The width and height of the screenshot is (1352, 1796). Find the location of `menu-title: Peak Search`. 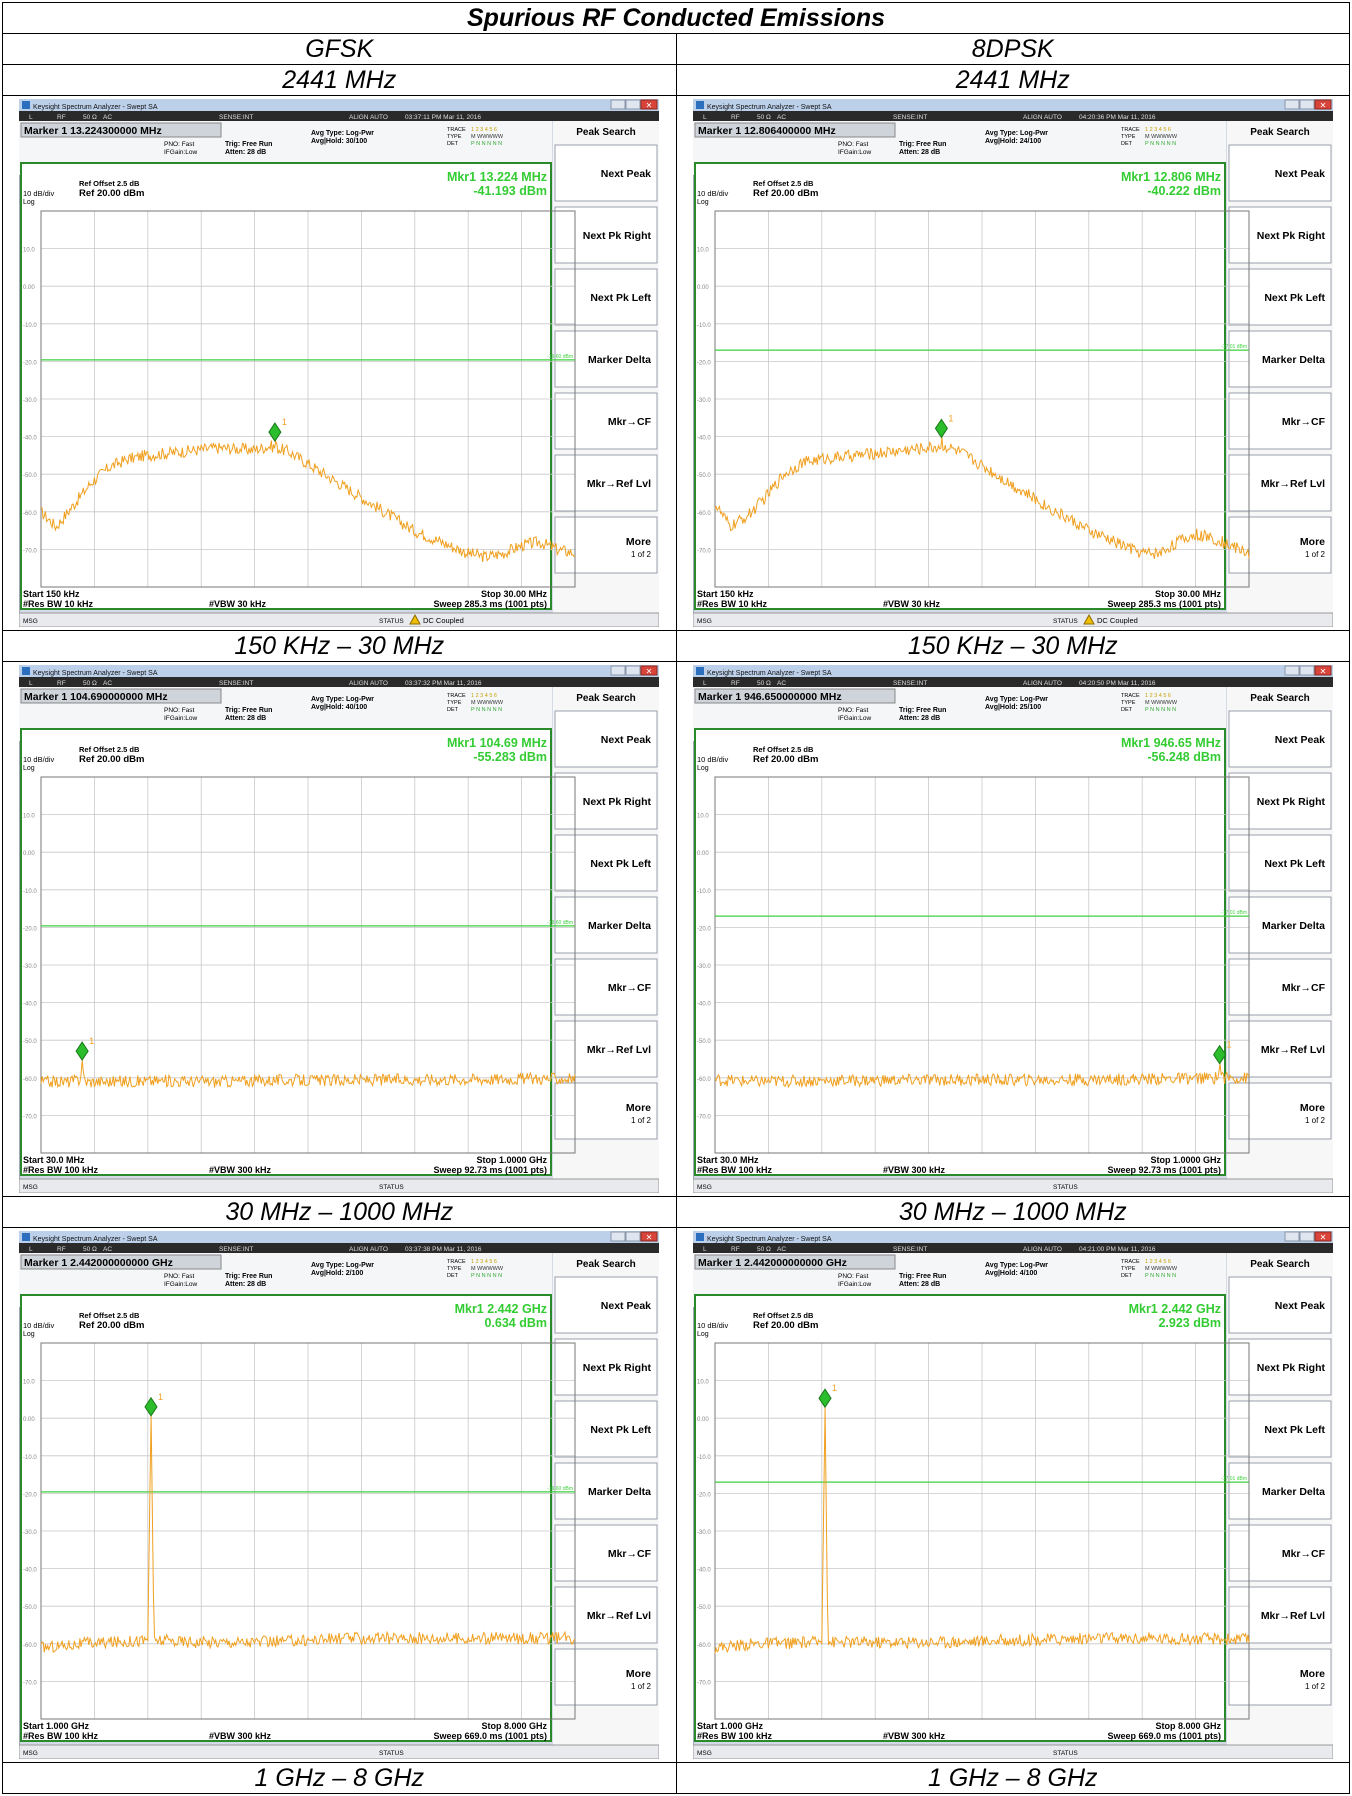

menu-title: Peak Search is located at coordinates (1280, 698).